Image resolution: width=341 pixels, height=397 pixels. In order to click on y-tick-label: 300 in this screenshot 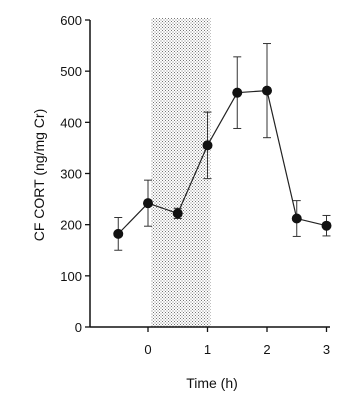, I will do `click(71, 174)`.